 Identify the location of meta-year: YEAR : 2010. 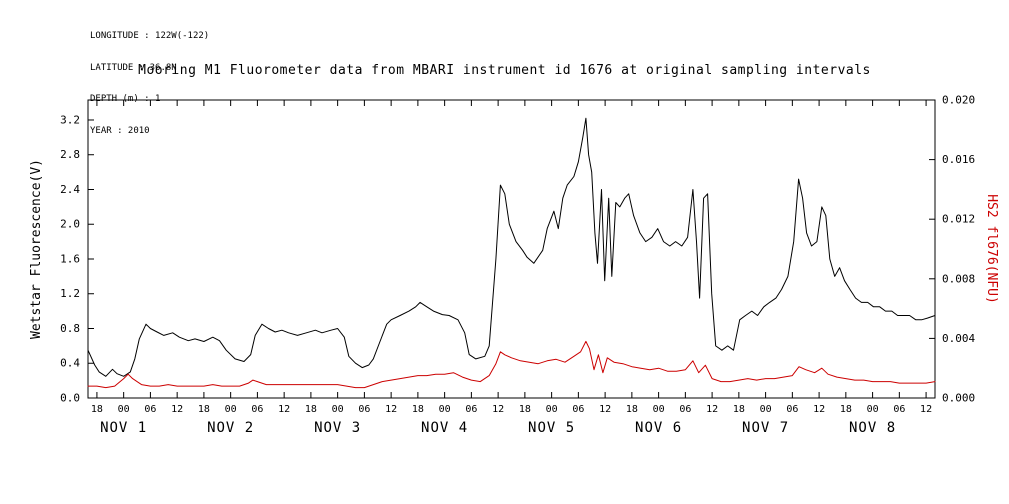
(120, 130).